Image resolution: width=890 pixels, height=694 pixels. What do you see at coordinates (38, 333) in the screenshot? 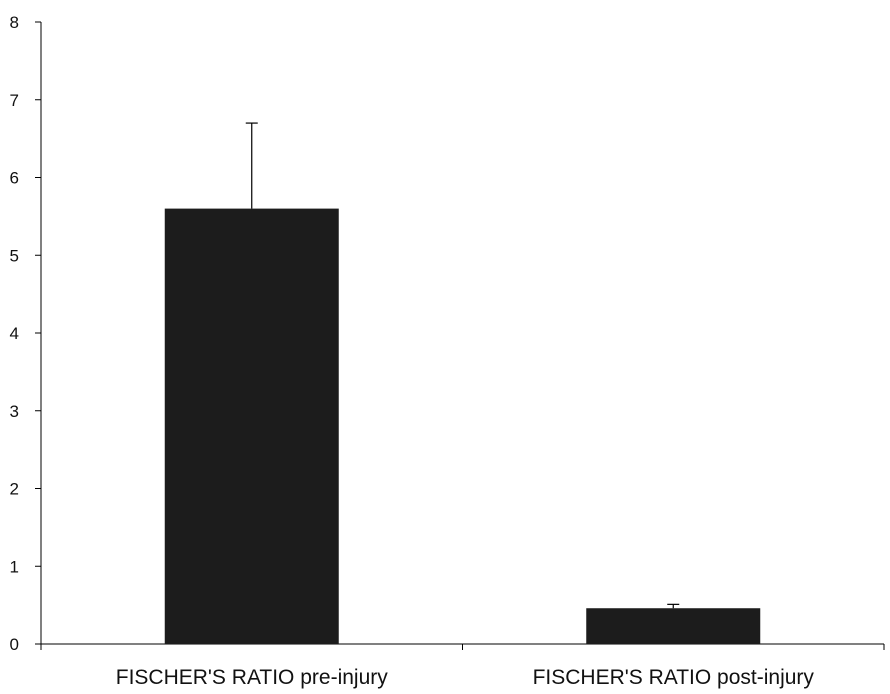
I see `y-axis` at bounding box center [38, 333].